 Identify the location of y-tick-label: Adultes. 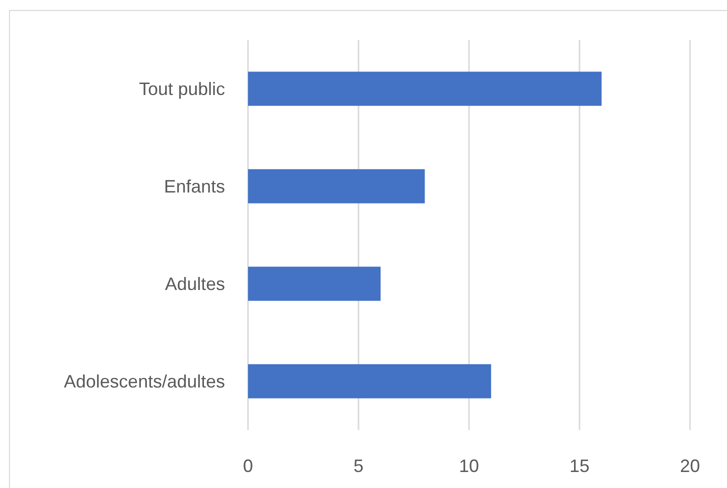
(194, 284).